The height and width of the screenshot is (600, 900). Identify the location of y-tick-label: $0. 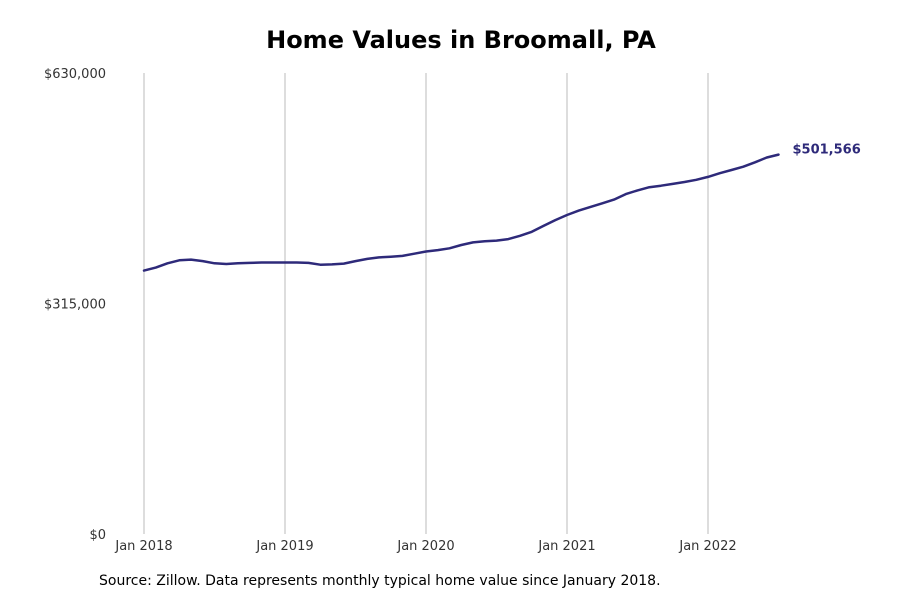
(97, 535).